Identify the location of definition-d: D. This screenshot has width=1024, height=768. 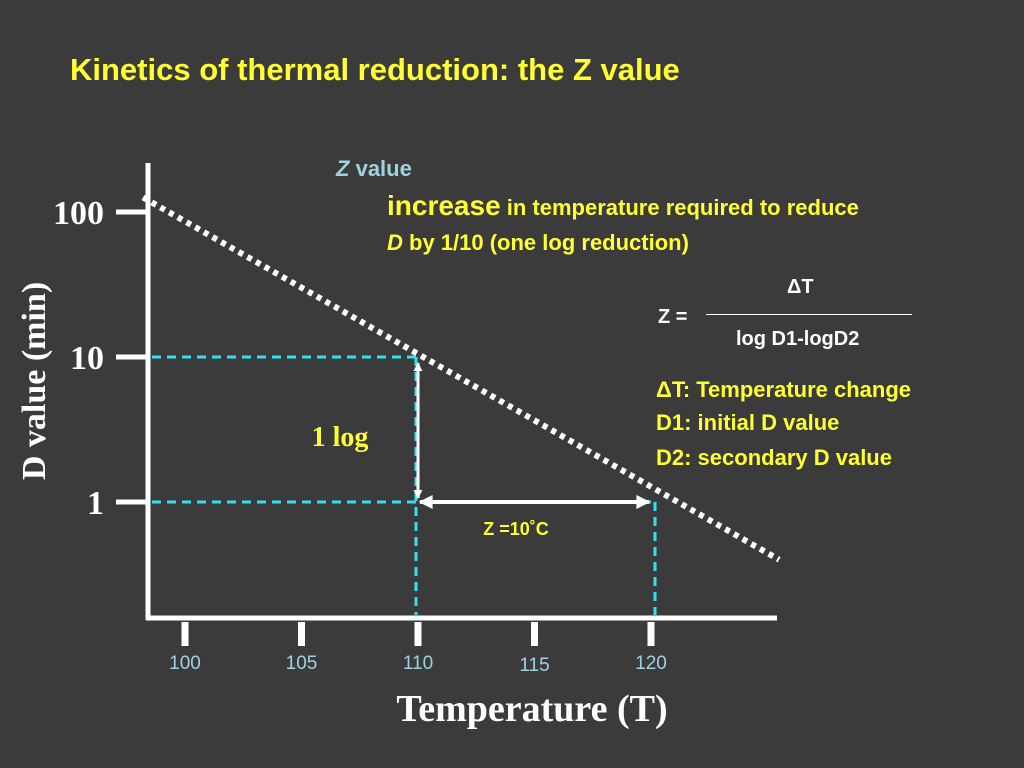
(395, 242).